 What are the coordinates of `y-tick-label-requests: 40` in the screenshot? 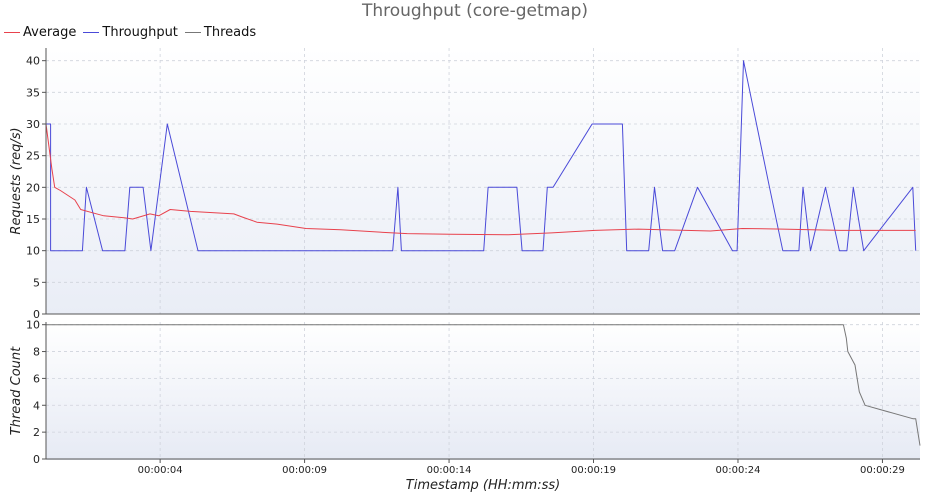 It's located at (33, 61).